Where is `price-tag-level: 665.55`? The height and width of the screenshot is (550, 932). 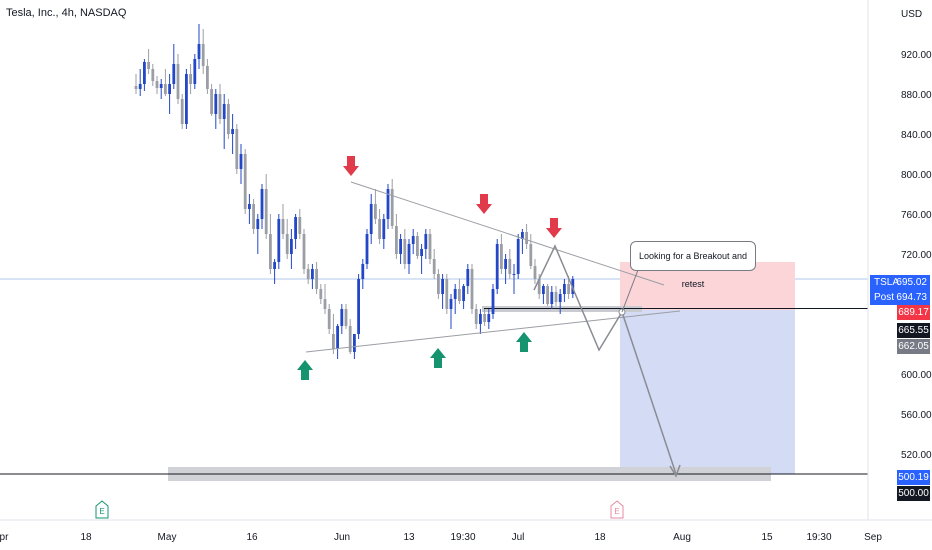
price-tag-level: 665.55 is located at coordinates (913, 330).